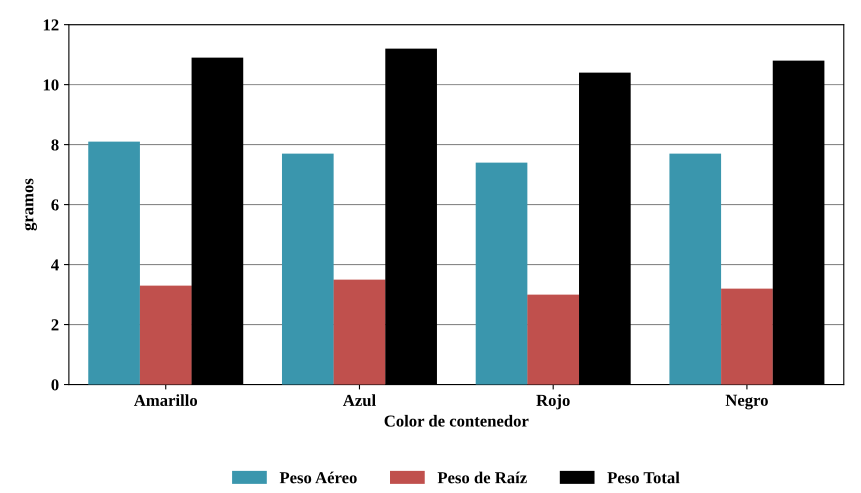  What do you see at coordinates (482, 478) in the screenshot?
I see `legend-label: Peso de Raíz` at bounding box center [482, 478].